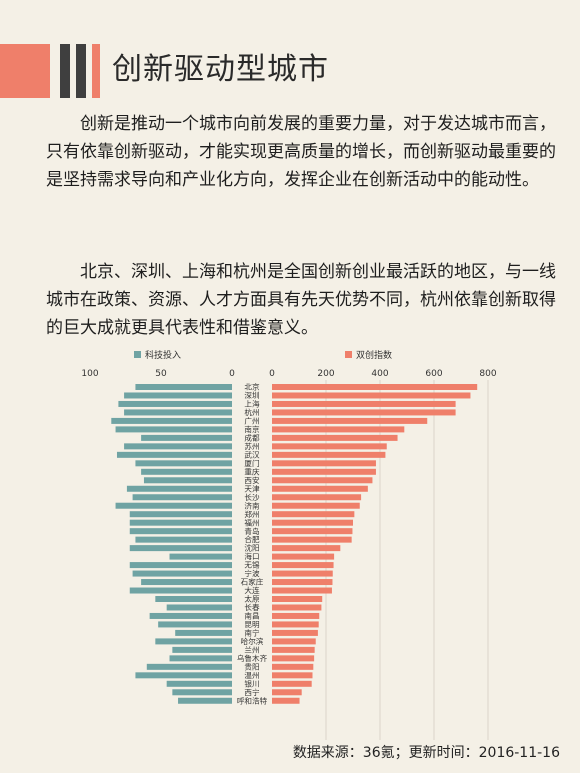 This screenshot has width=580, height=773. Describe the element at coordinates (252, 429) in the screenshot. I see `city-label-5: 南京` at that location.